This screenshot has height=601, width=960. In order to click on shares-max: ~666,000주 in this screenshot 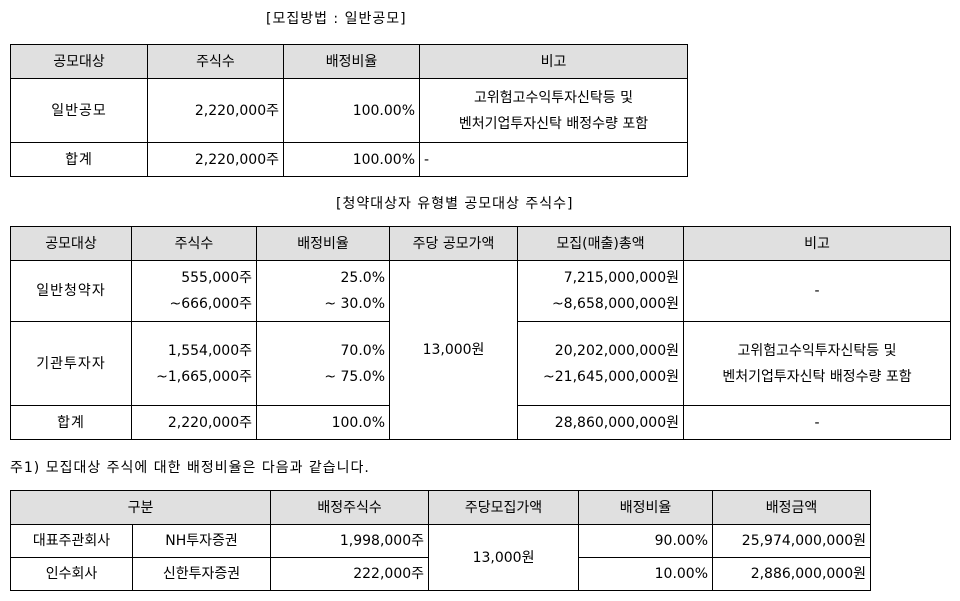, I will do `click(210, 304)`.